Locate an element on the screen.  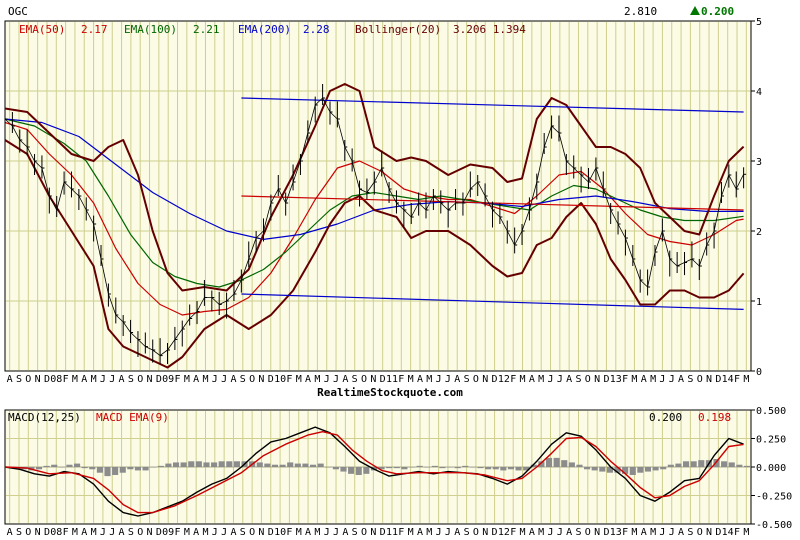
price-y-tick-label: 4 is located at coordinates (759, 92).